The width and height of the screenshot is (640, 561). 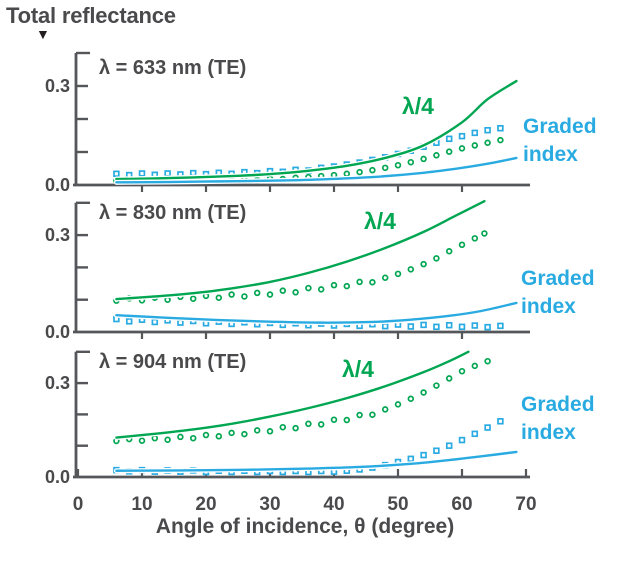 What do you see at coordinates (205, 504) in the screenshot?
I see `x-tick-label-20: 20` at bounding box center [205, 504].